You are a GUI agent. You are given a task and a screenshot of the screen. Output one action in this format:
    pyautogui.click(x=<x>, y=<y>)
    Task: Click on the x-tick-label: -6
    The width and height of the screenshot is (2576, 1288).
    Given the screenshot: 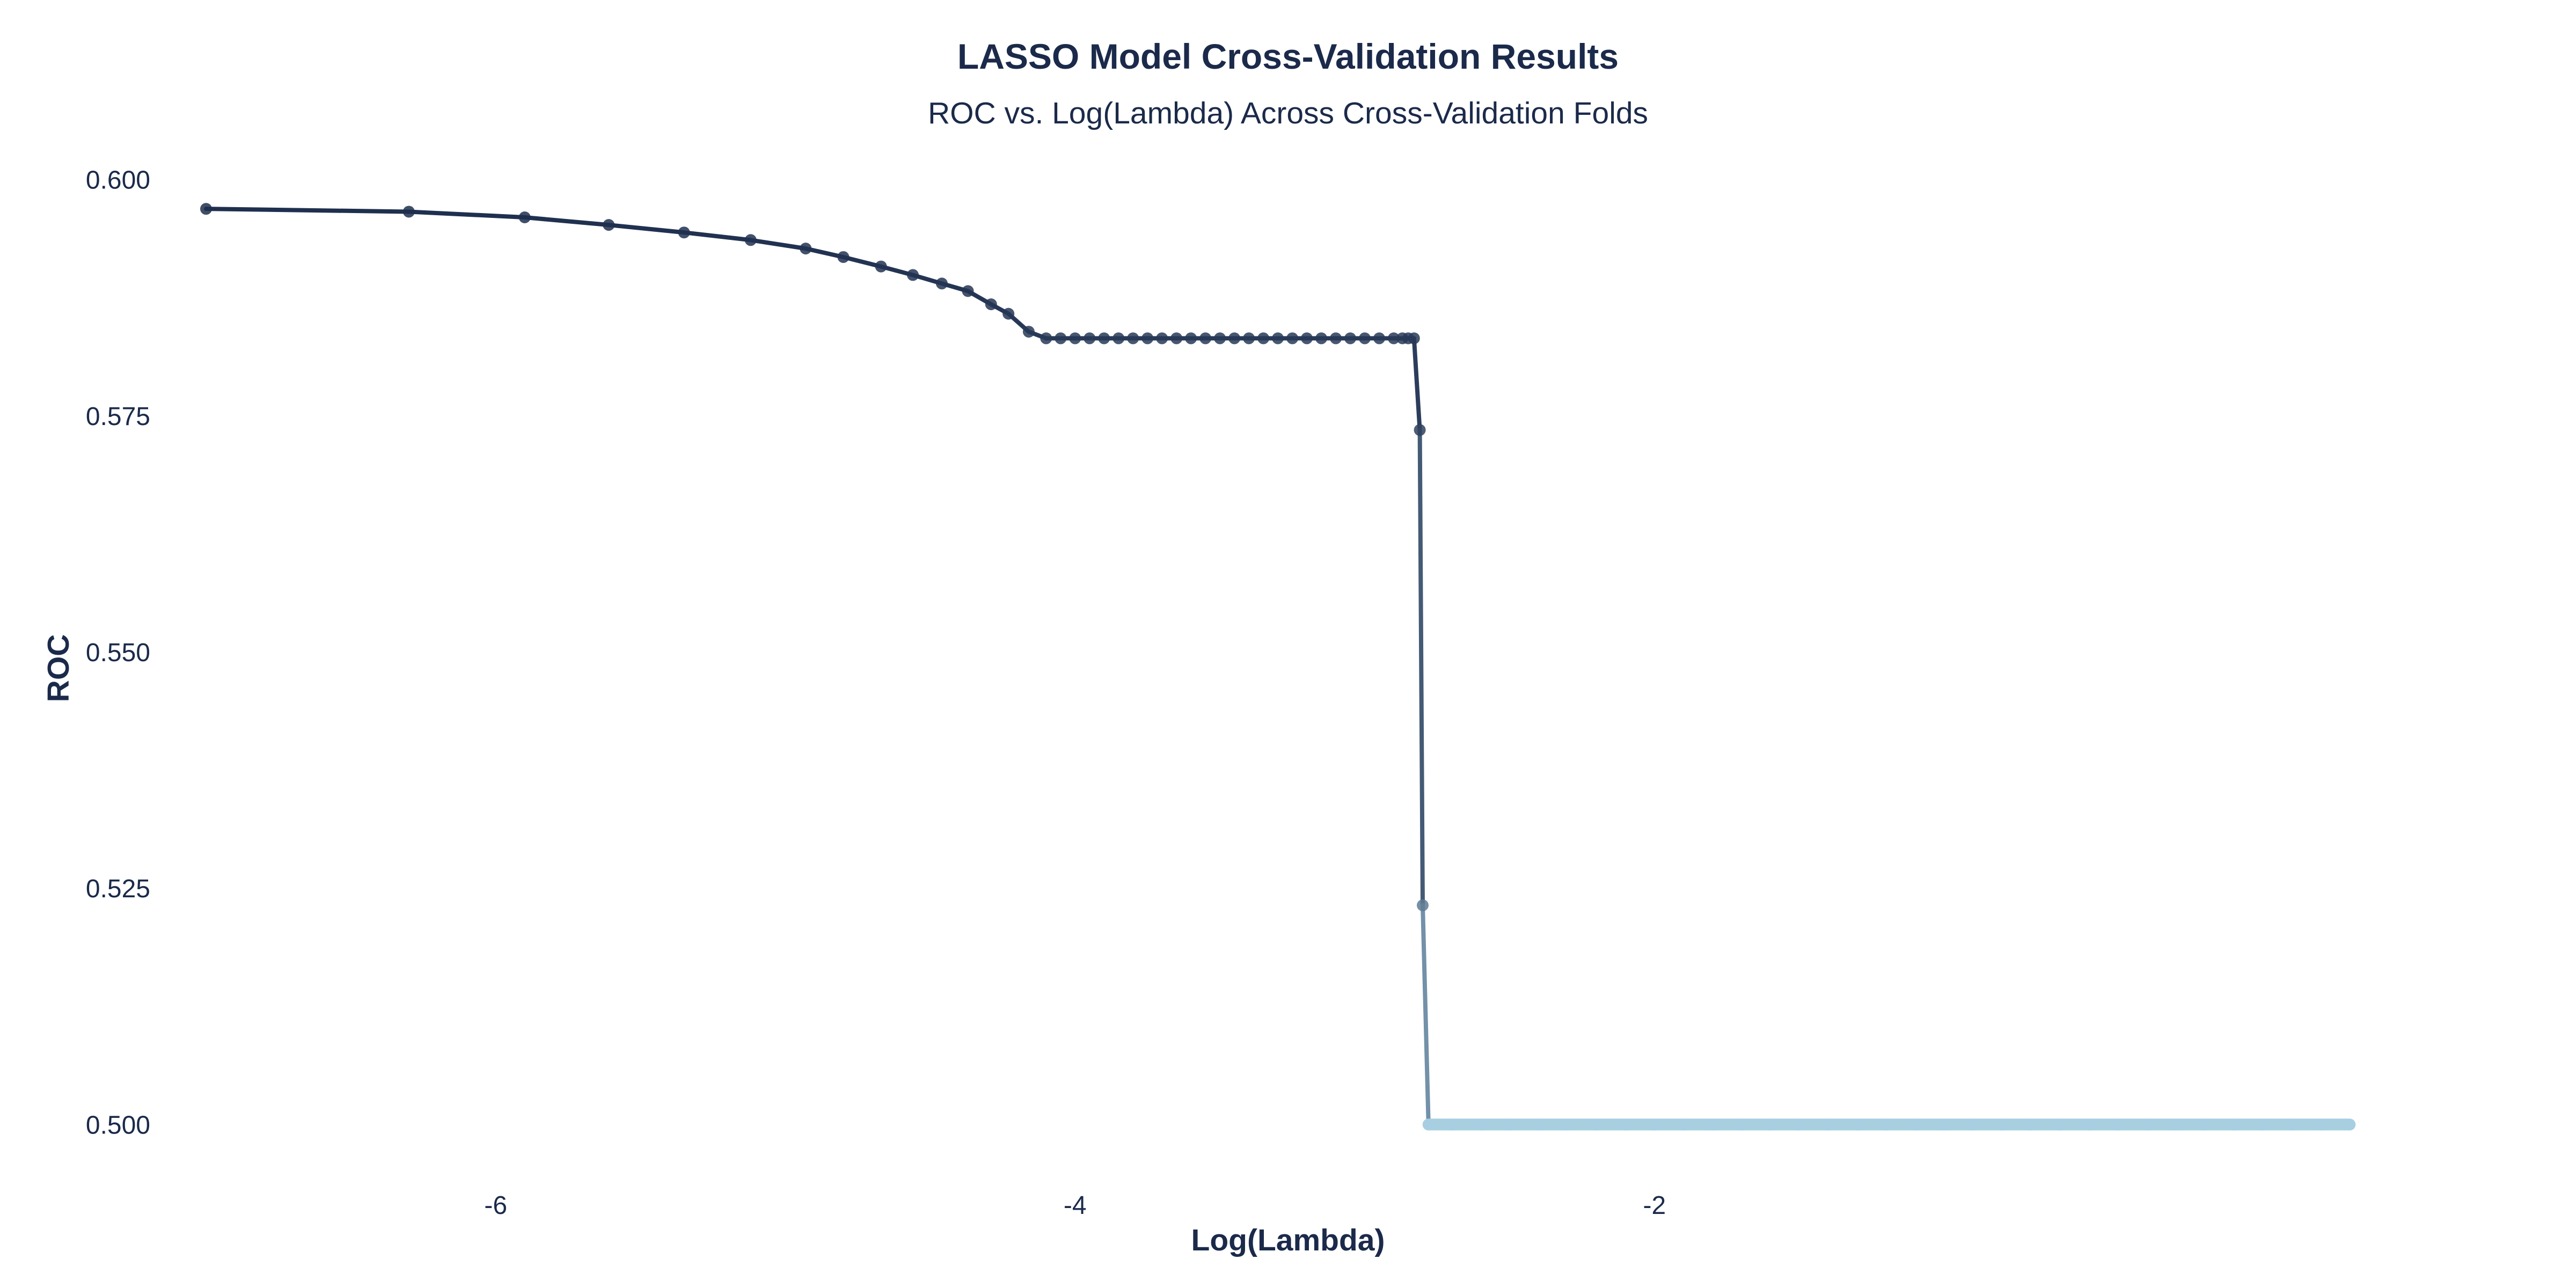 What is the action you would take?
    pyautogui.click(x=495, y=1205)
    